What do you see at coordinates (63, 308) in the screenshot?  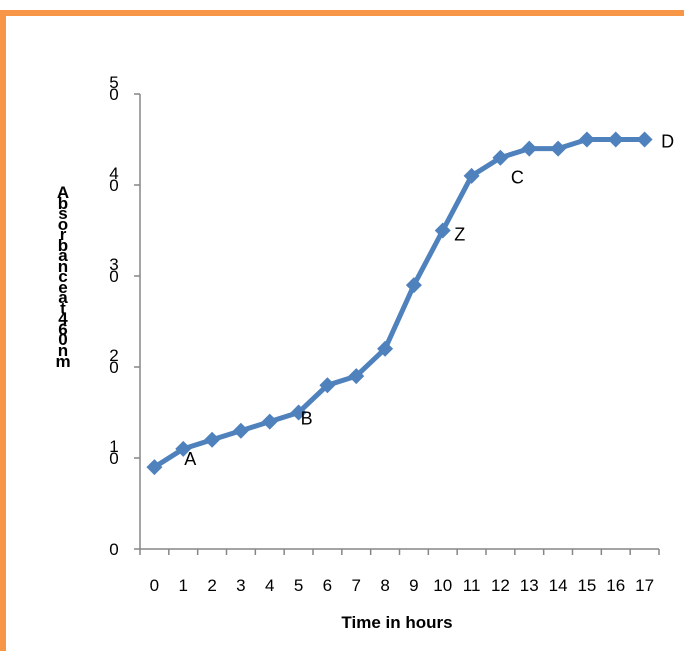 I see `y-axis-label-char: t` at bounding box center [63, 308].